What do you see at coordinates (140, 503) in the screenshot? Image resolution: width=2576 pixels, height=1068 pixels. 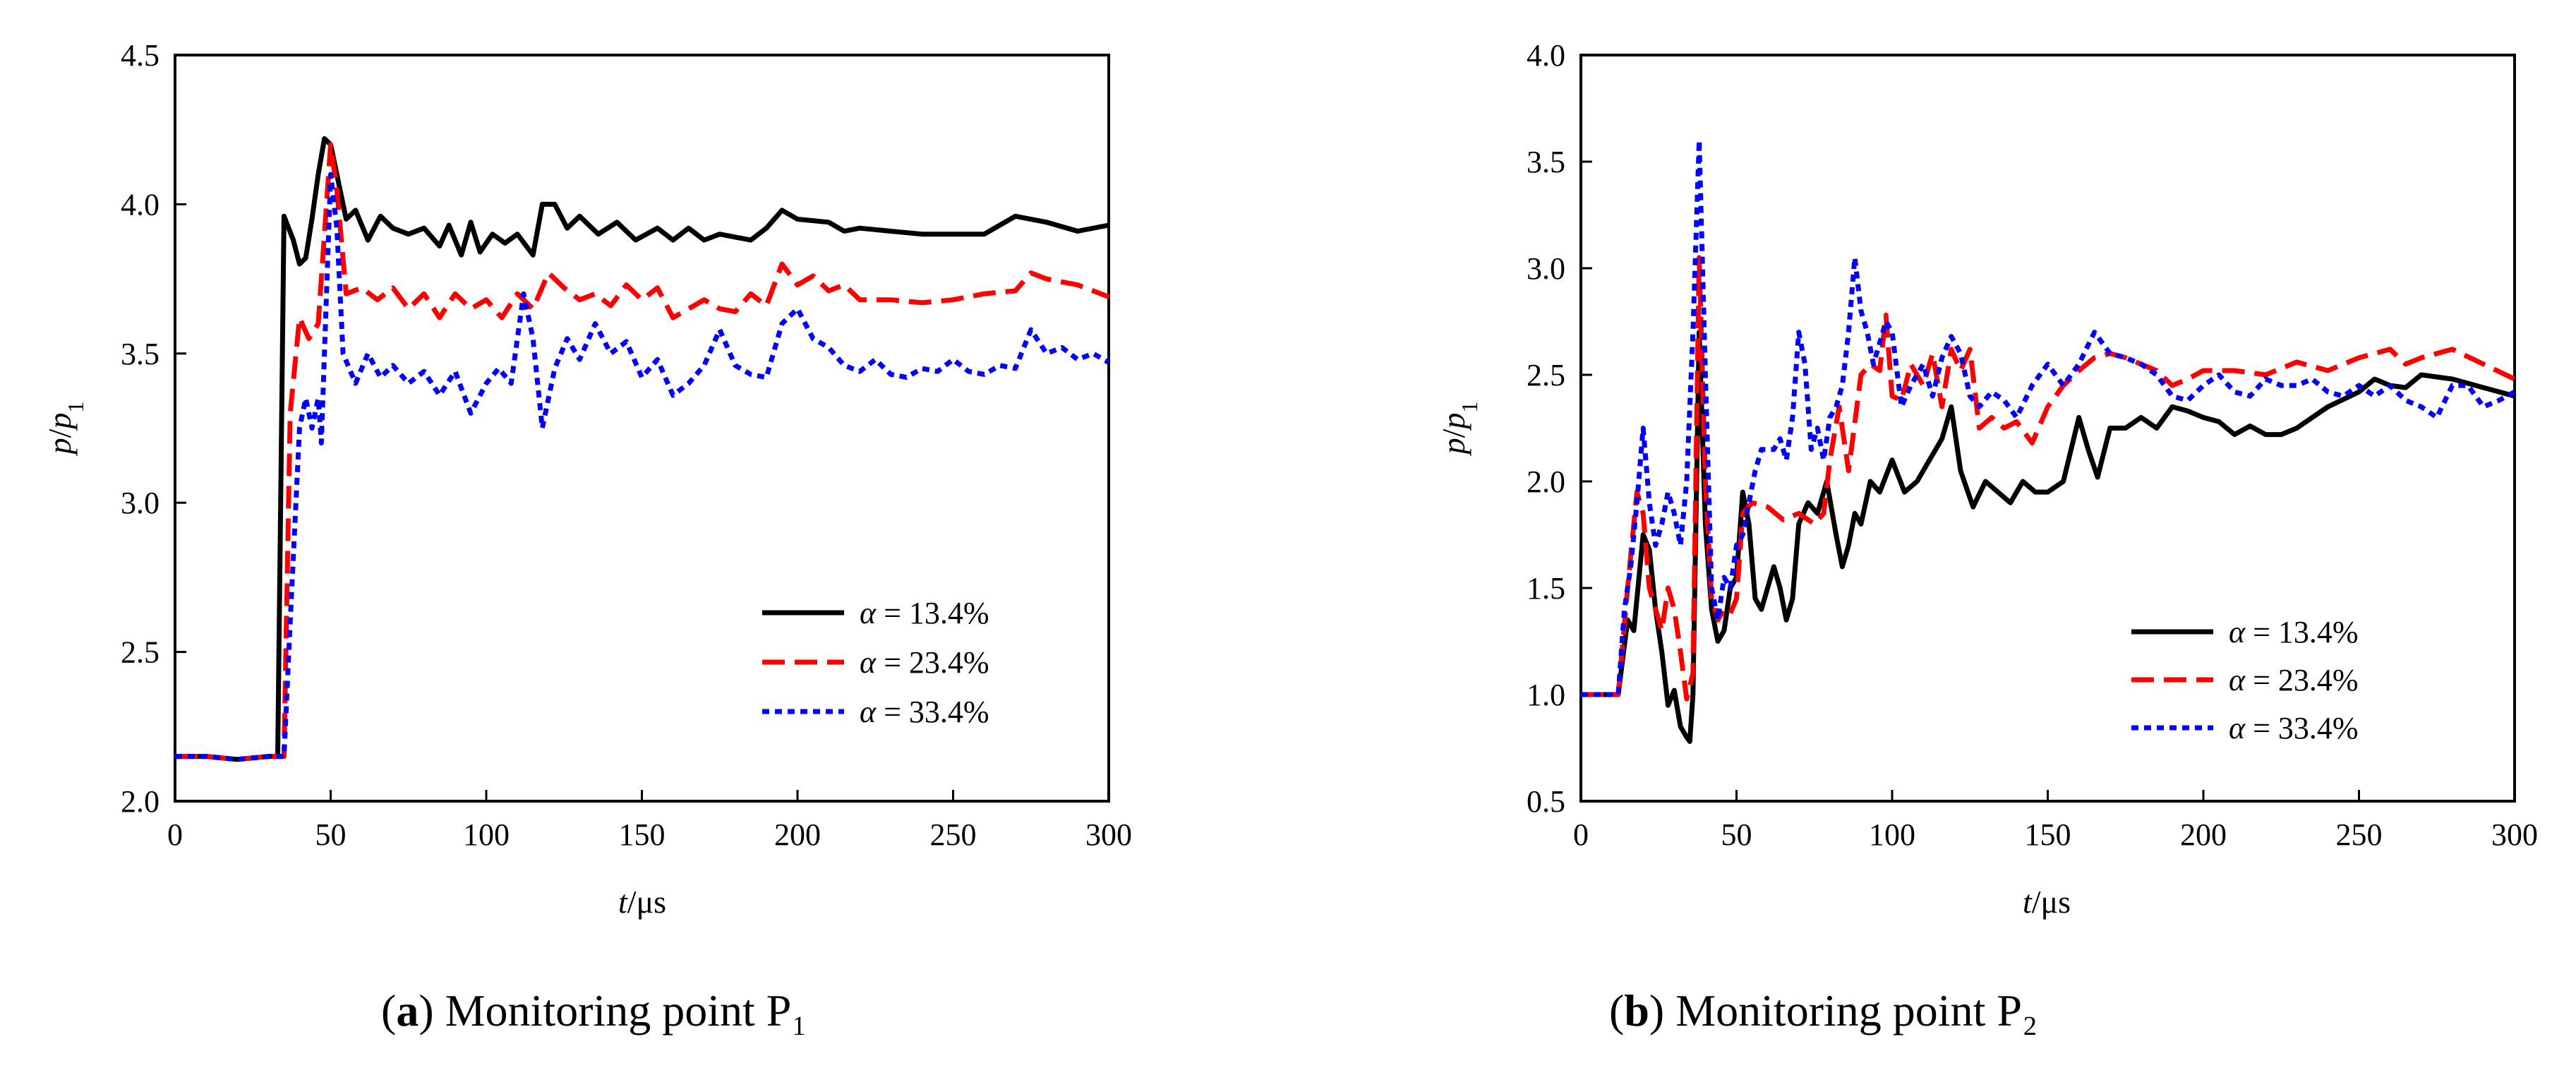 I see `y-tick-label-a: 3.0` at bounding box center [140, 503].